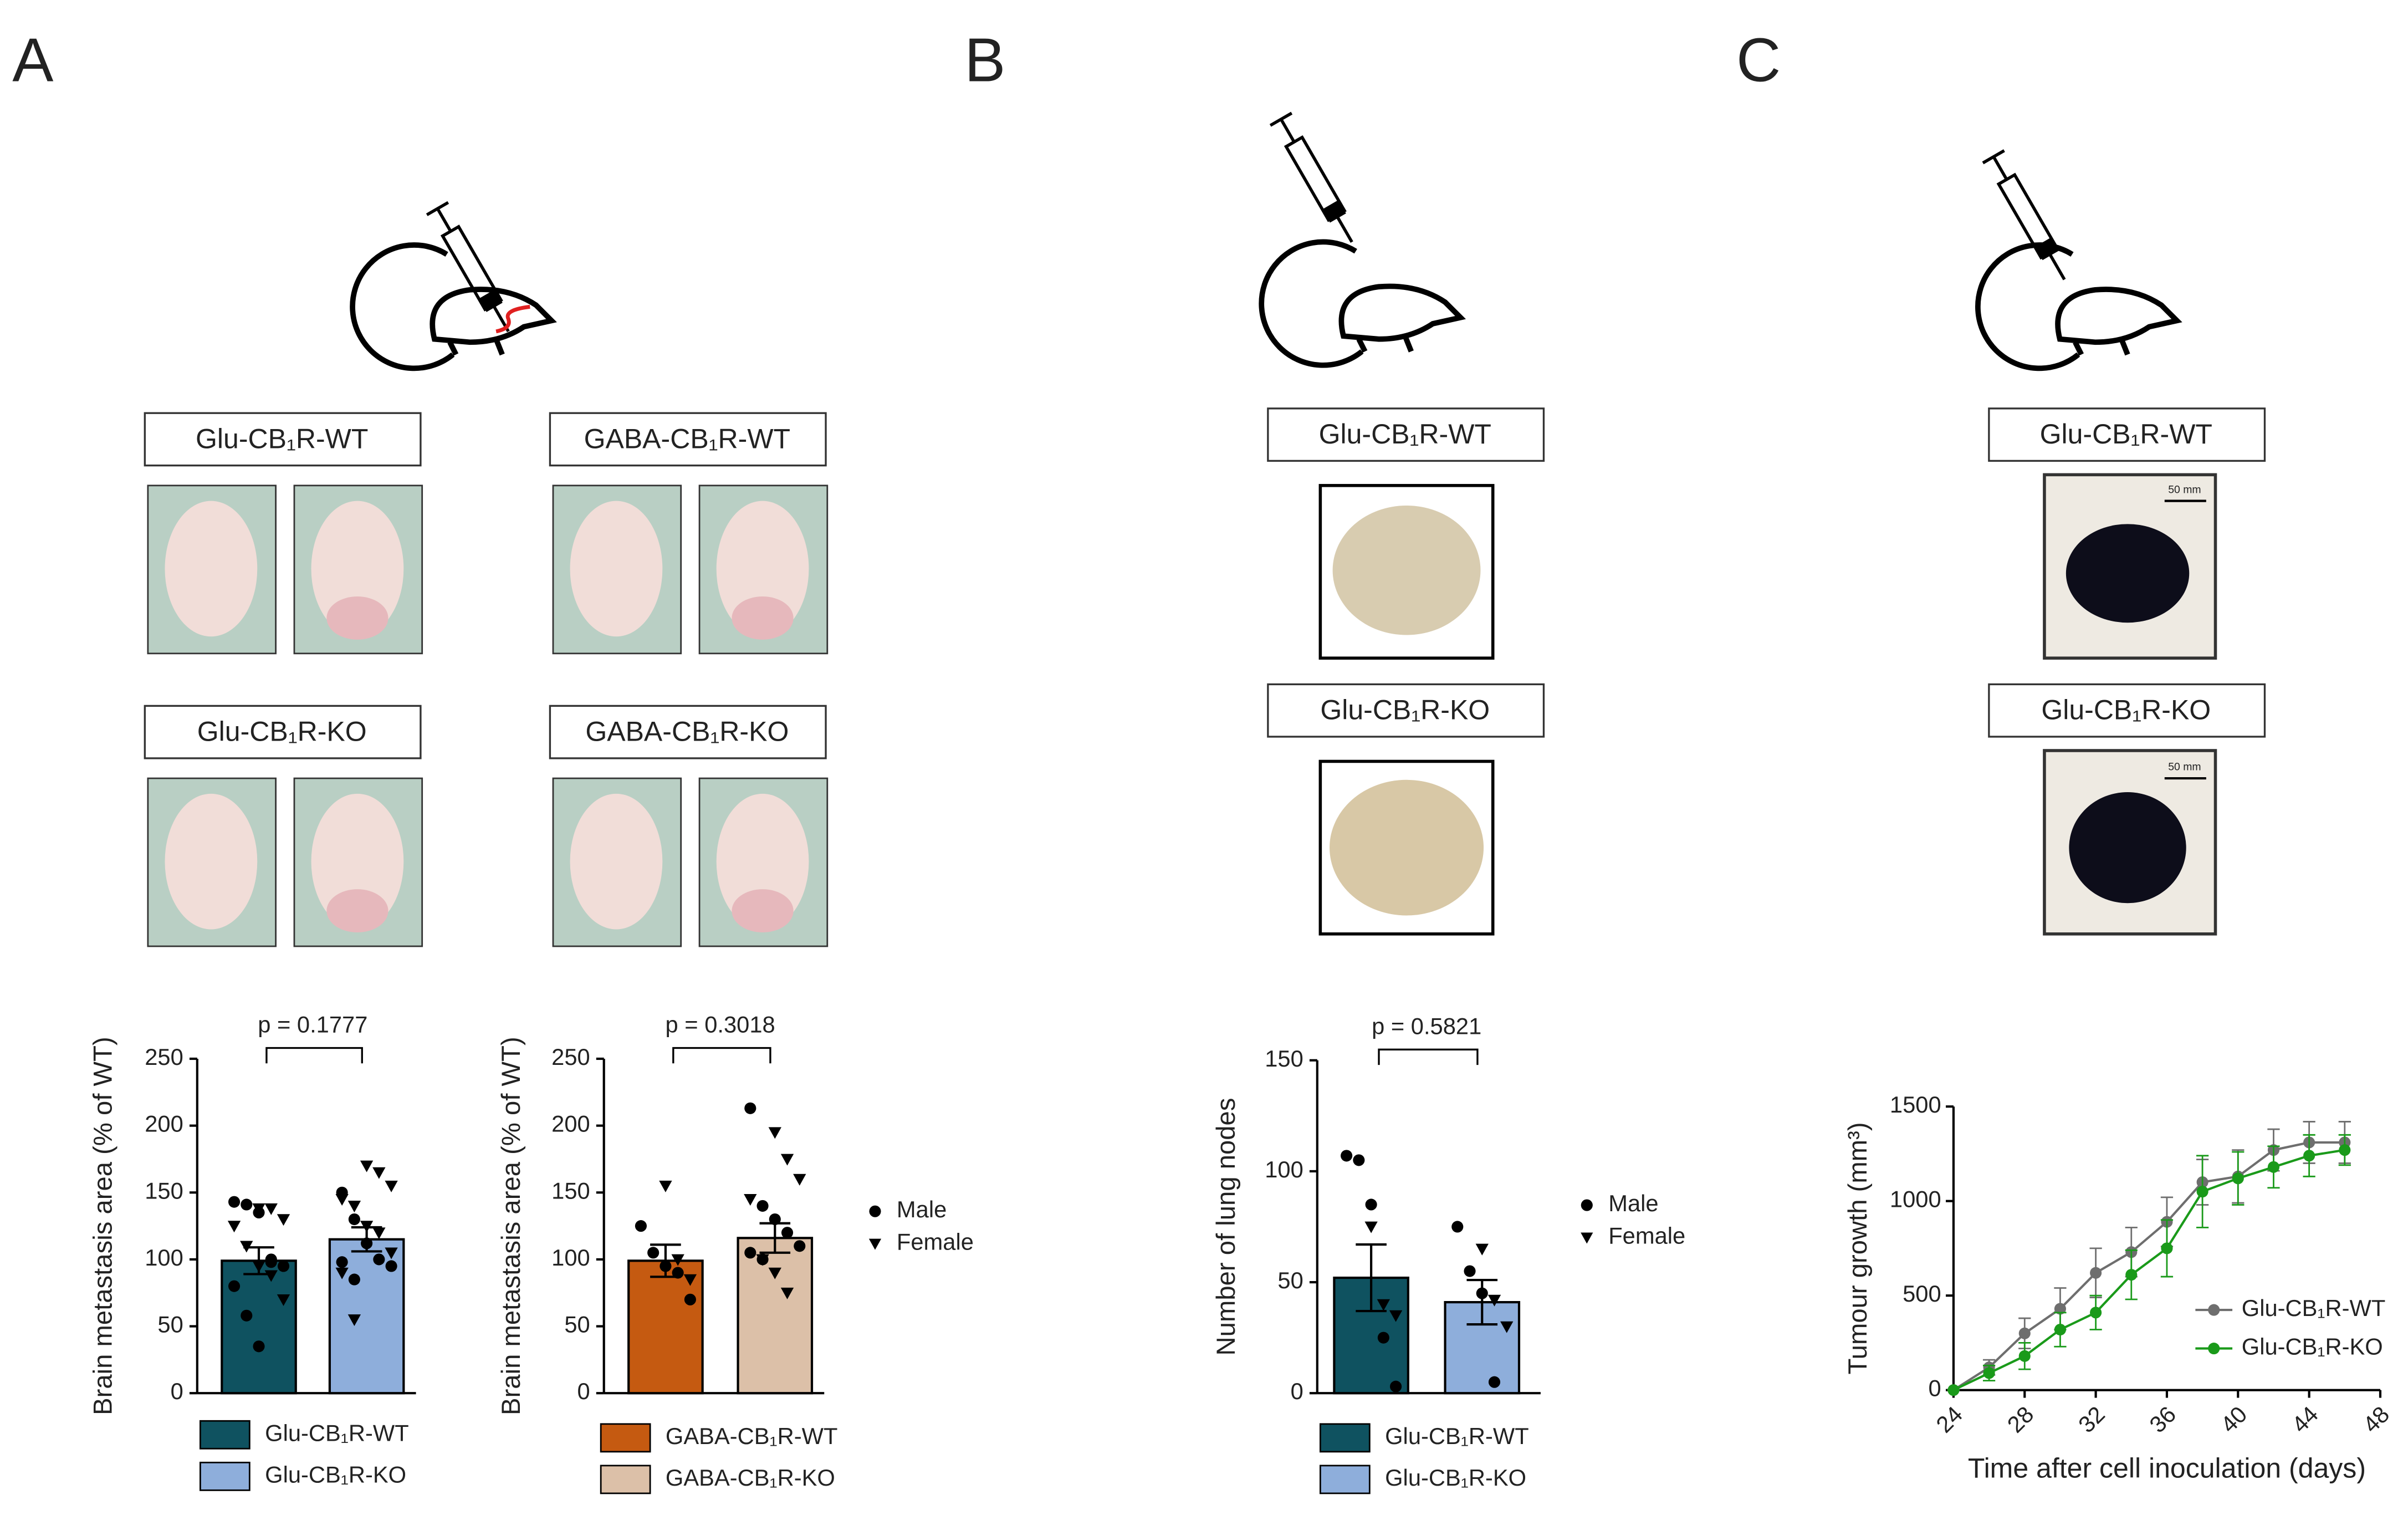  I want to click on tumour, so click(2128, 573).